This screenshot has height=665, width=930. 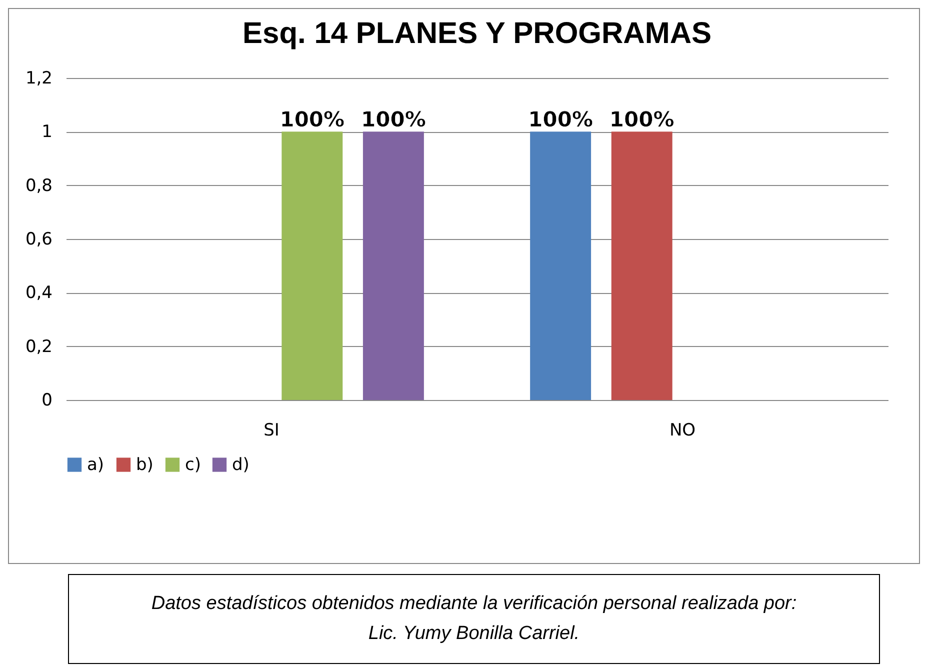 I want to click on legend-label: b), so click(x=145, y=464).